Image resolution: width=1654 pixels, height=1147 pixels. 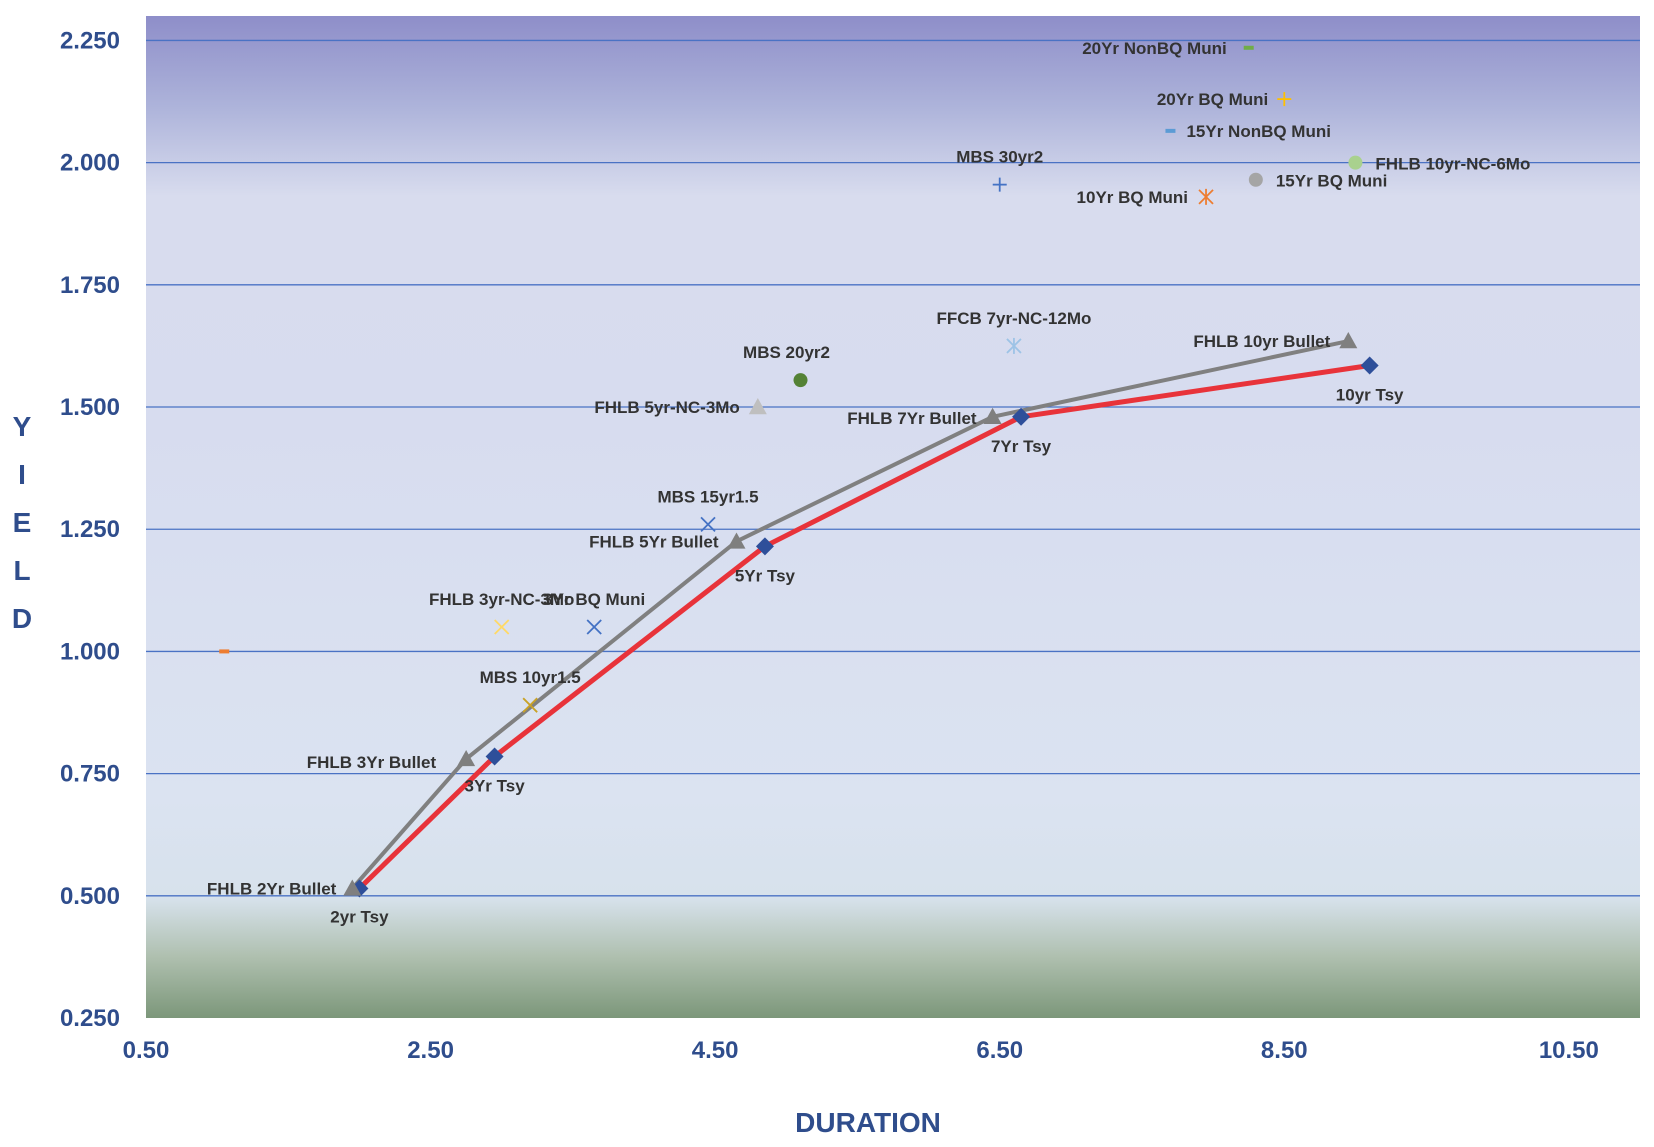 What do you see at coordinates (707, 496) in the screenshot?
I see `point-label: MBS 15yr1.5` at bounding box center [707, 496].